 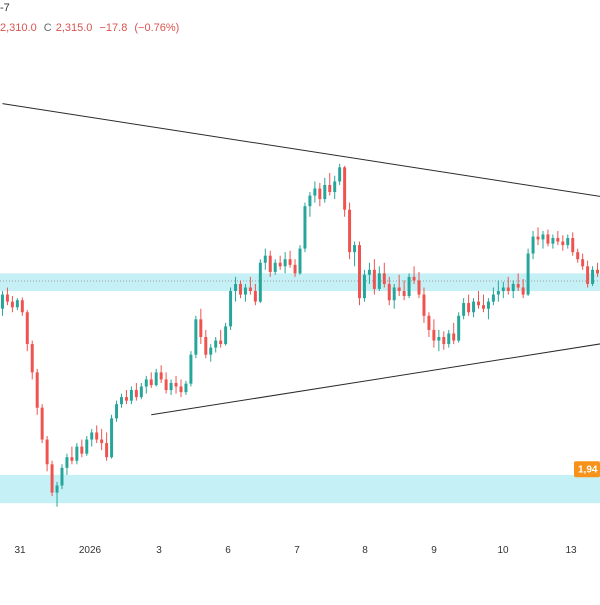 I want to click on x-tick-label: 13, so click(x=571, y=550).